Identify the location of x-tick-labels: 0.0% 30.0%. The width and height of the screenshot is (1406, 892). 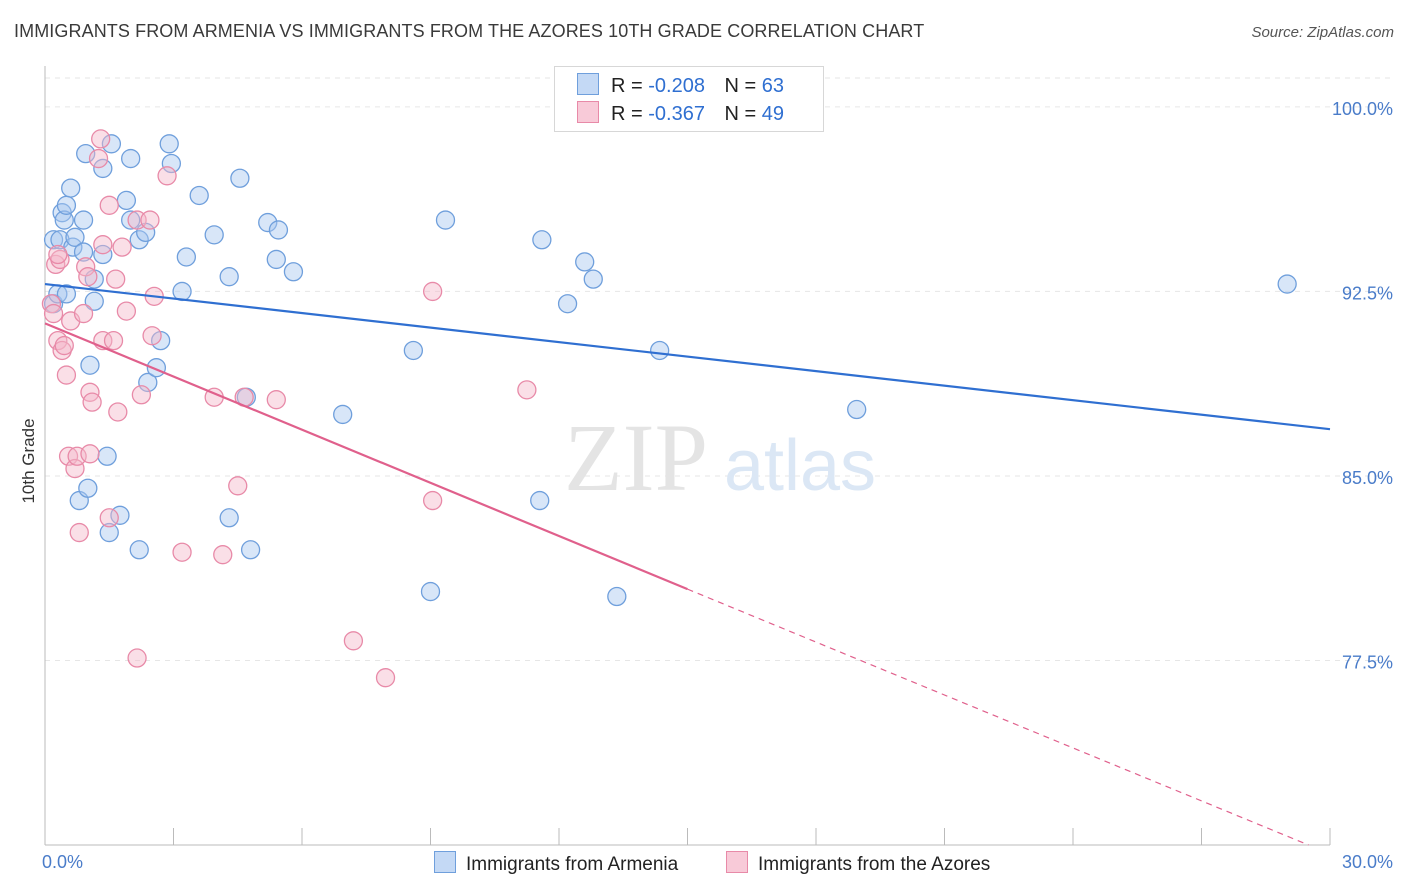
(717, 862).